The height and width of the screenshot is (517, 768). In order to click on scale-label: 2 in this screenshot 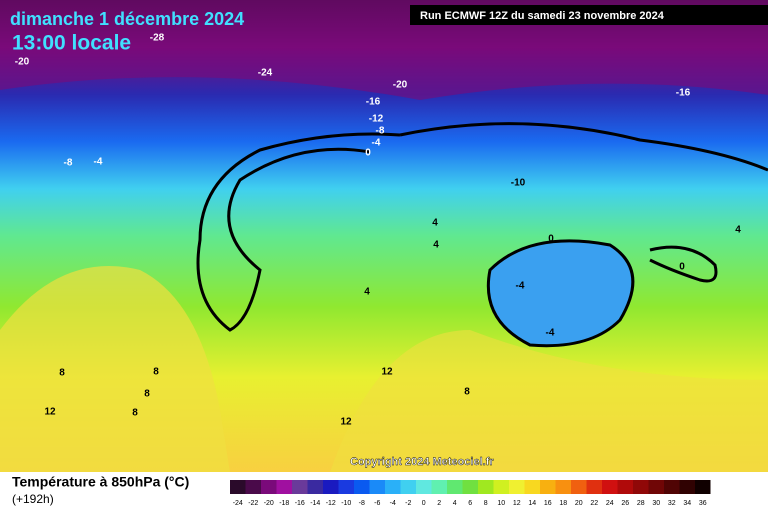, I will do `click(439, 503)`.